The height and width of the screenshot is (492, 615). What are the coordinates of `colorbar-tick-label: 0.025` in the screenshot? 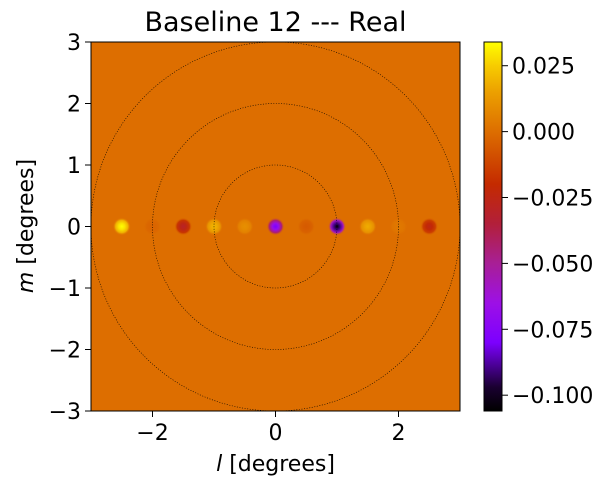 It's located at (543, 67).